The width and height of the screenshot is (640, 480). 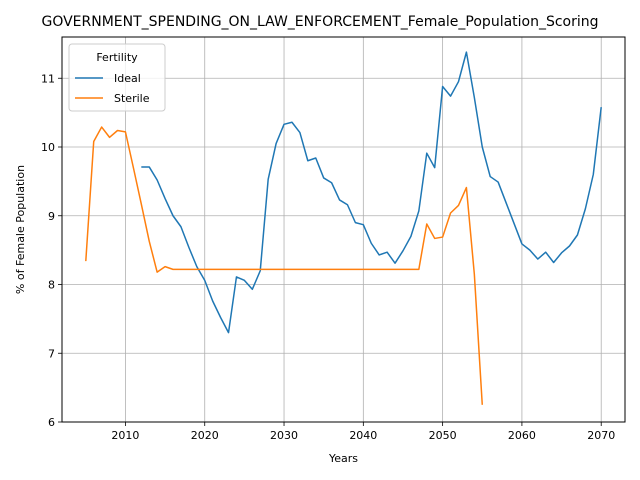 What do you see at coordinates (48, 78) in the screenshot?
I see `y-tick-label: 11` at bounding box center [48, 78].